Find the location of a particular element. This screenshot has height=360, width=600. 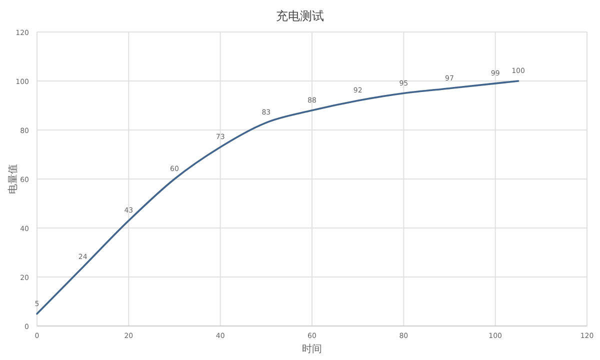

y-axis-title: 电量值 is located at coordinates (13, 179).